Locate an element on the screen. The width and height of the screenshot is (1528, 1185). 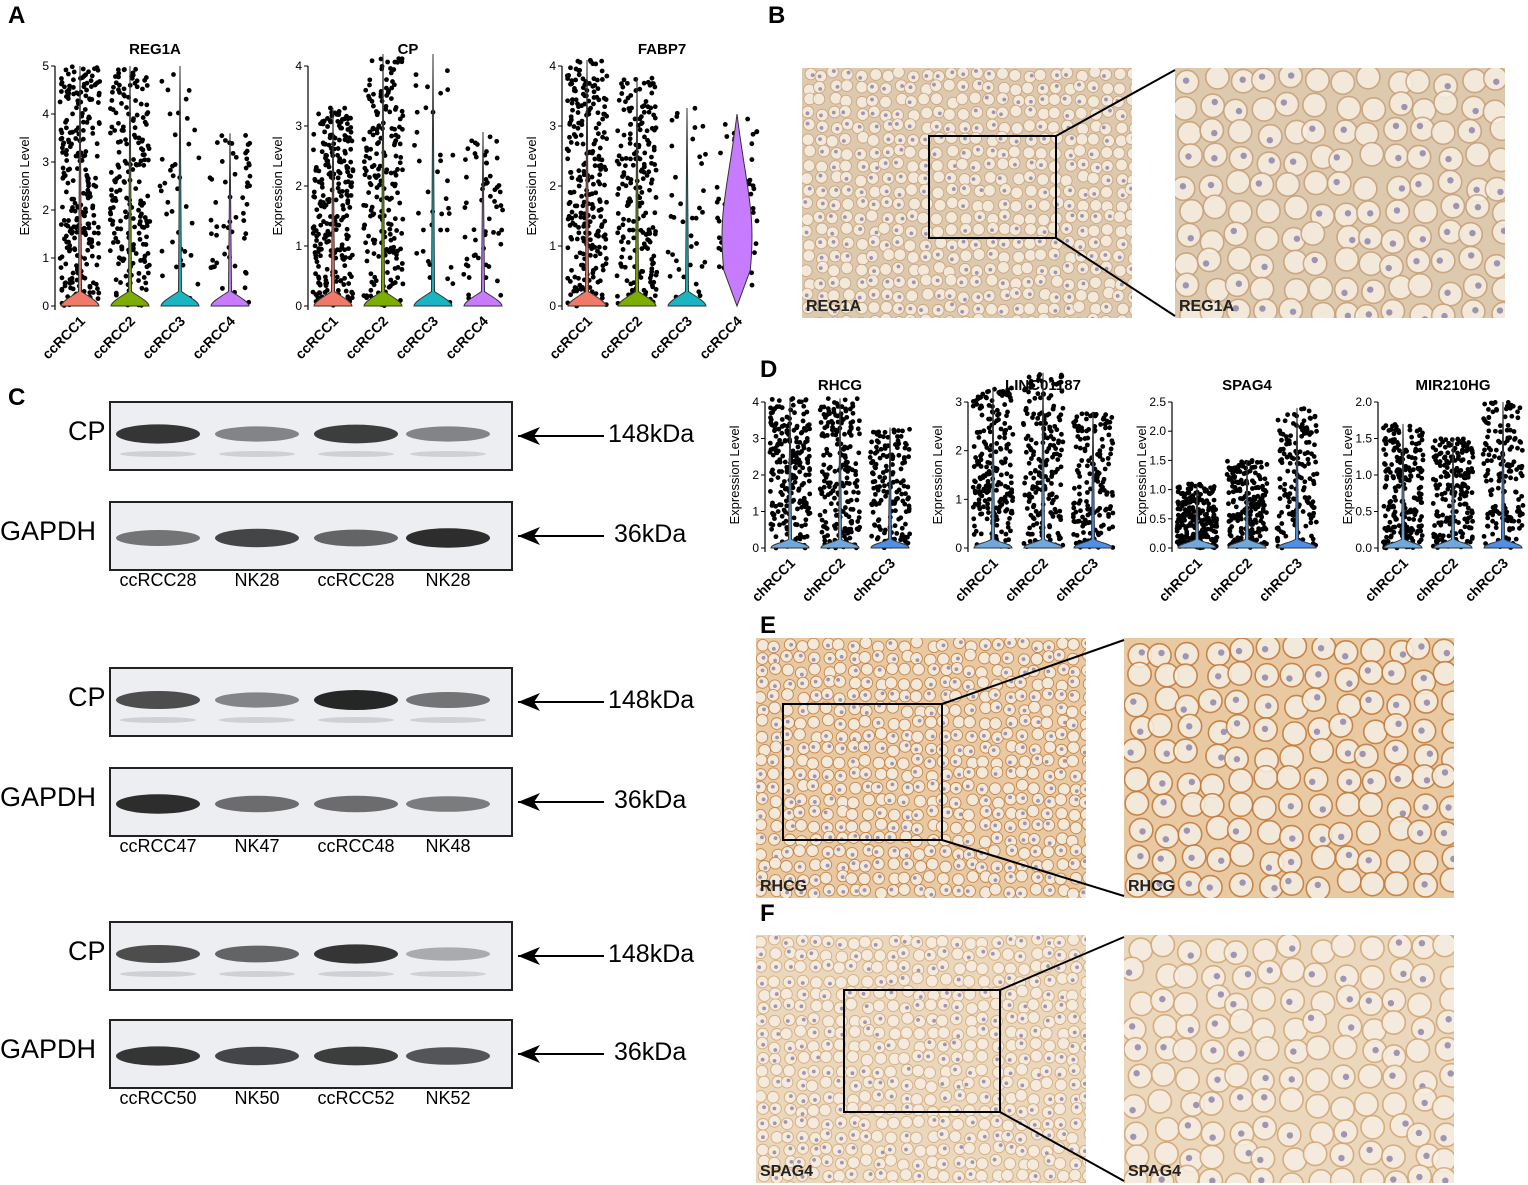
panel-label-f: F is located at coordinates (767, 913).